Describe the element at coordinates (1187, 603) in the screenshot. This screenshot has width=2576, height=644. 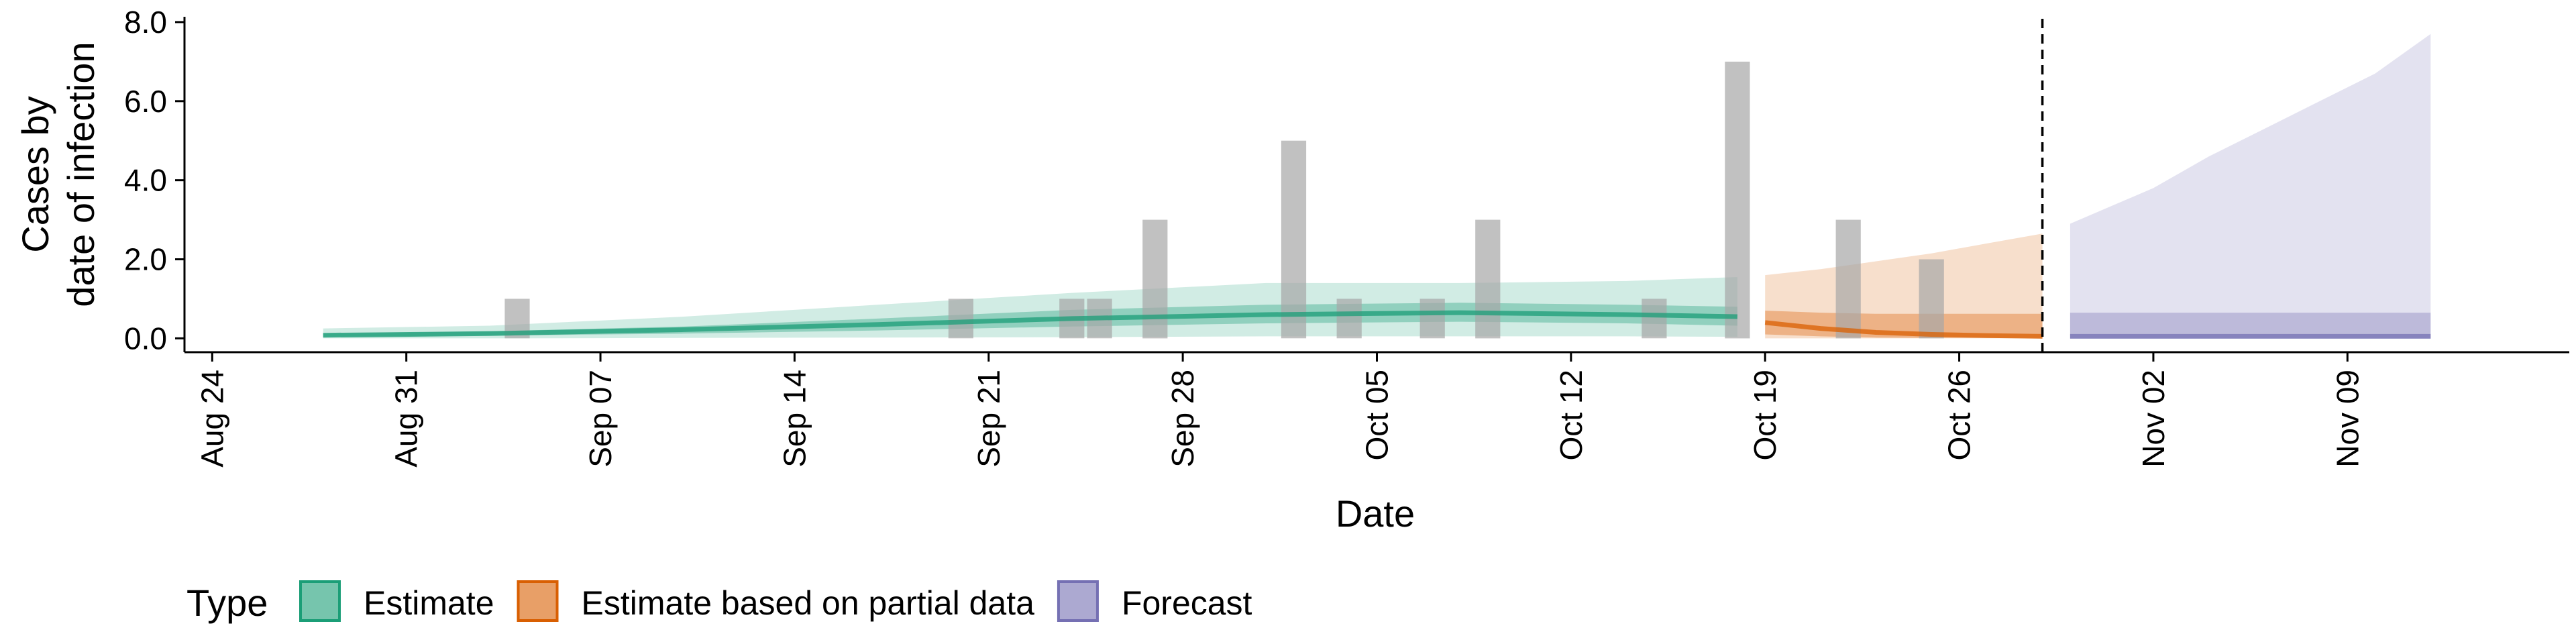
I see `legend-label: Forecast` at that location.